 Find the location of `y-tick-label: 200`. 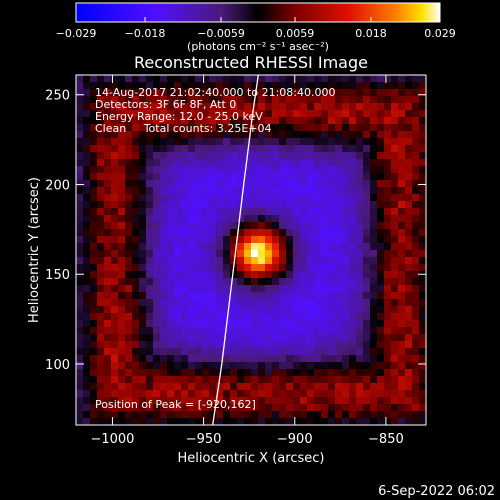

y-tick-label: 200 is located at coordinates (57, 185).